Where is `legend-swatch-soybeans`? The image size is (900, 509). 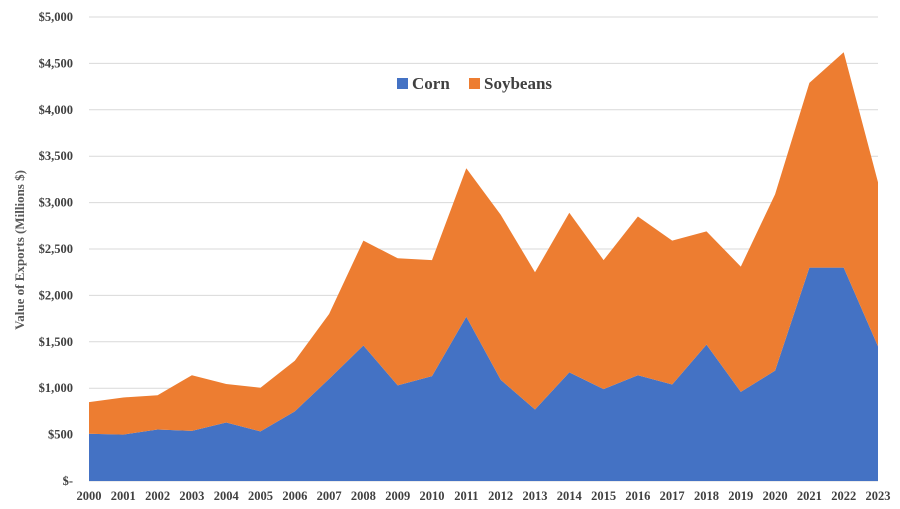
legend-swatch-soybeans is located at coordinates (474, 83).